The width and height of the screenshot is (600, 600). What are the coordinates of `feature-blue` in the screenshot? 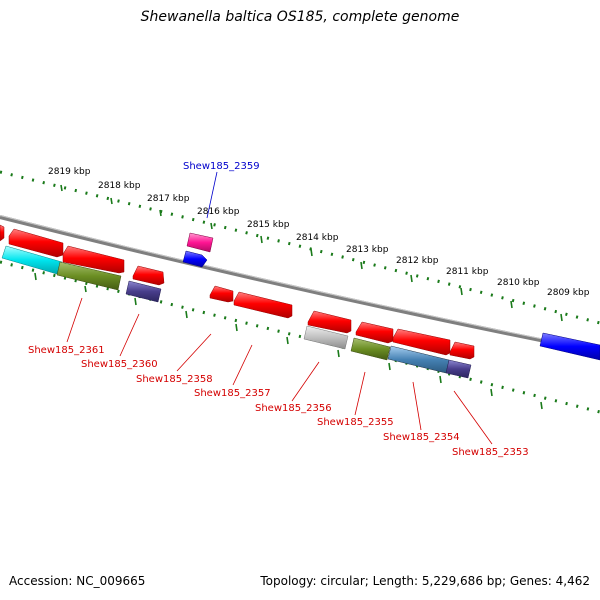 It's located at (569, 346).